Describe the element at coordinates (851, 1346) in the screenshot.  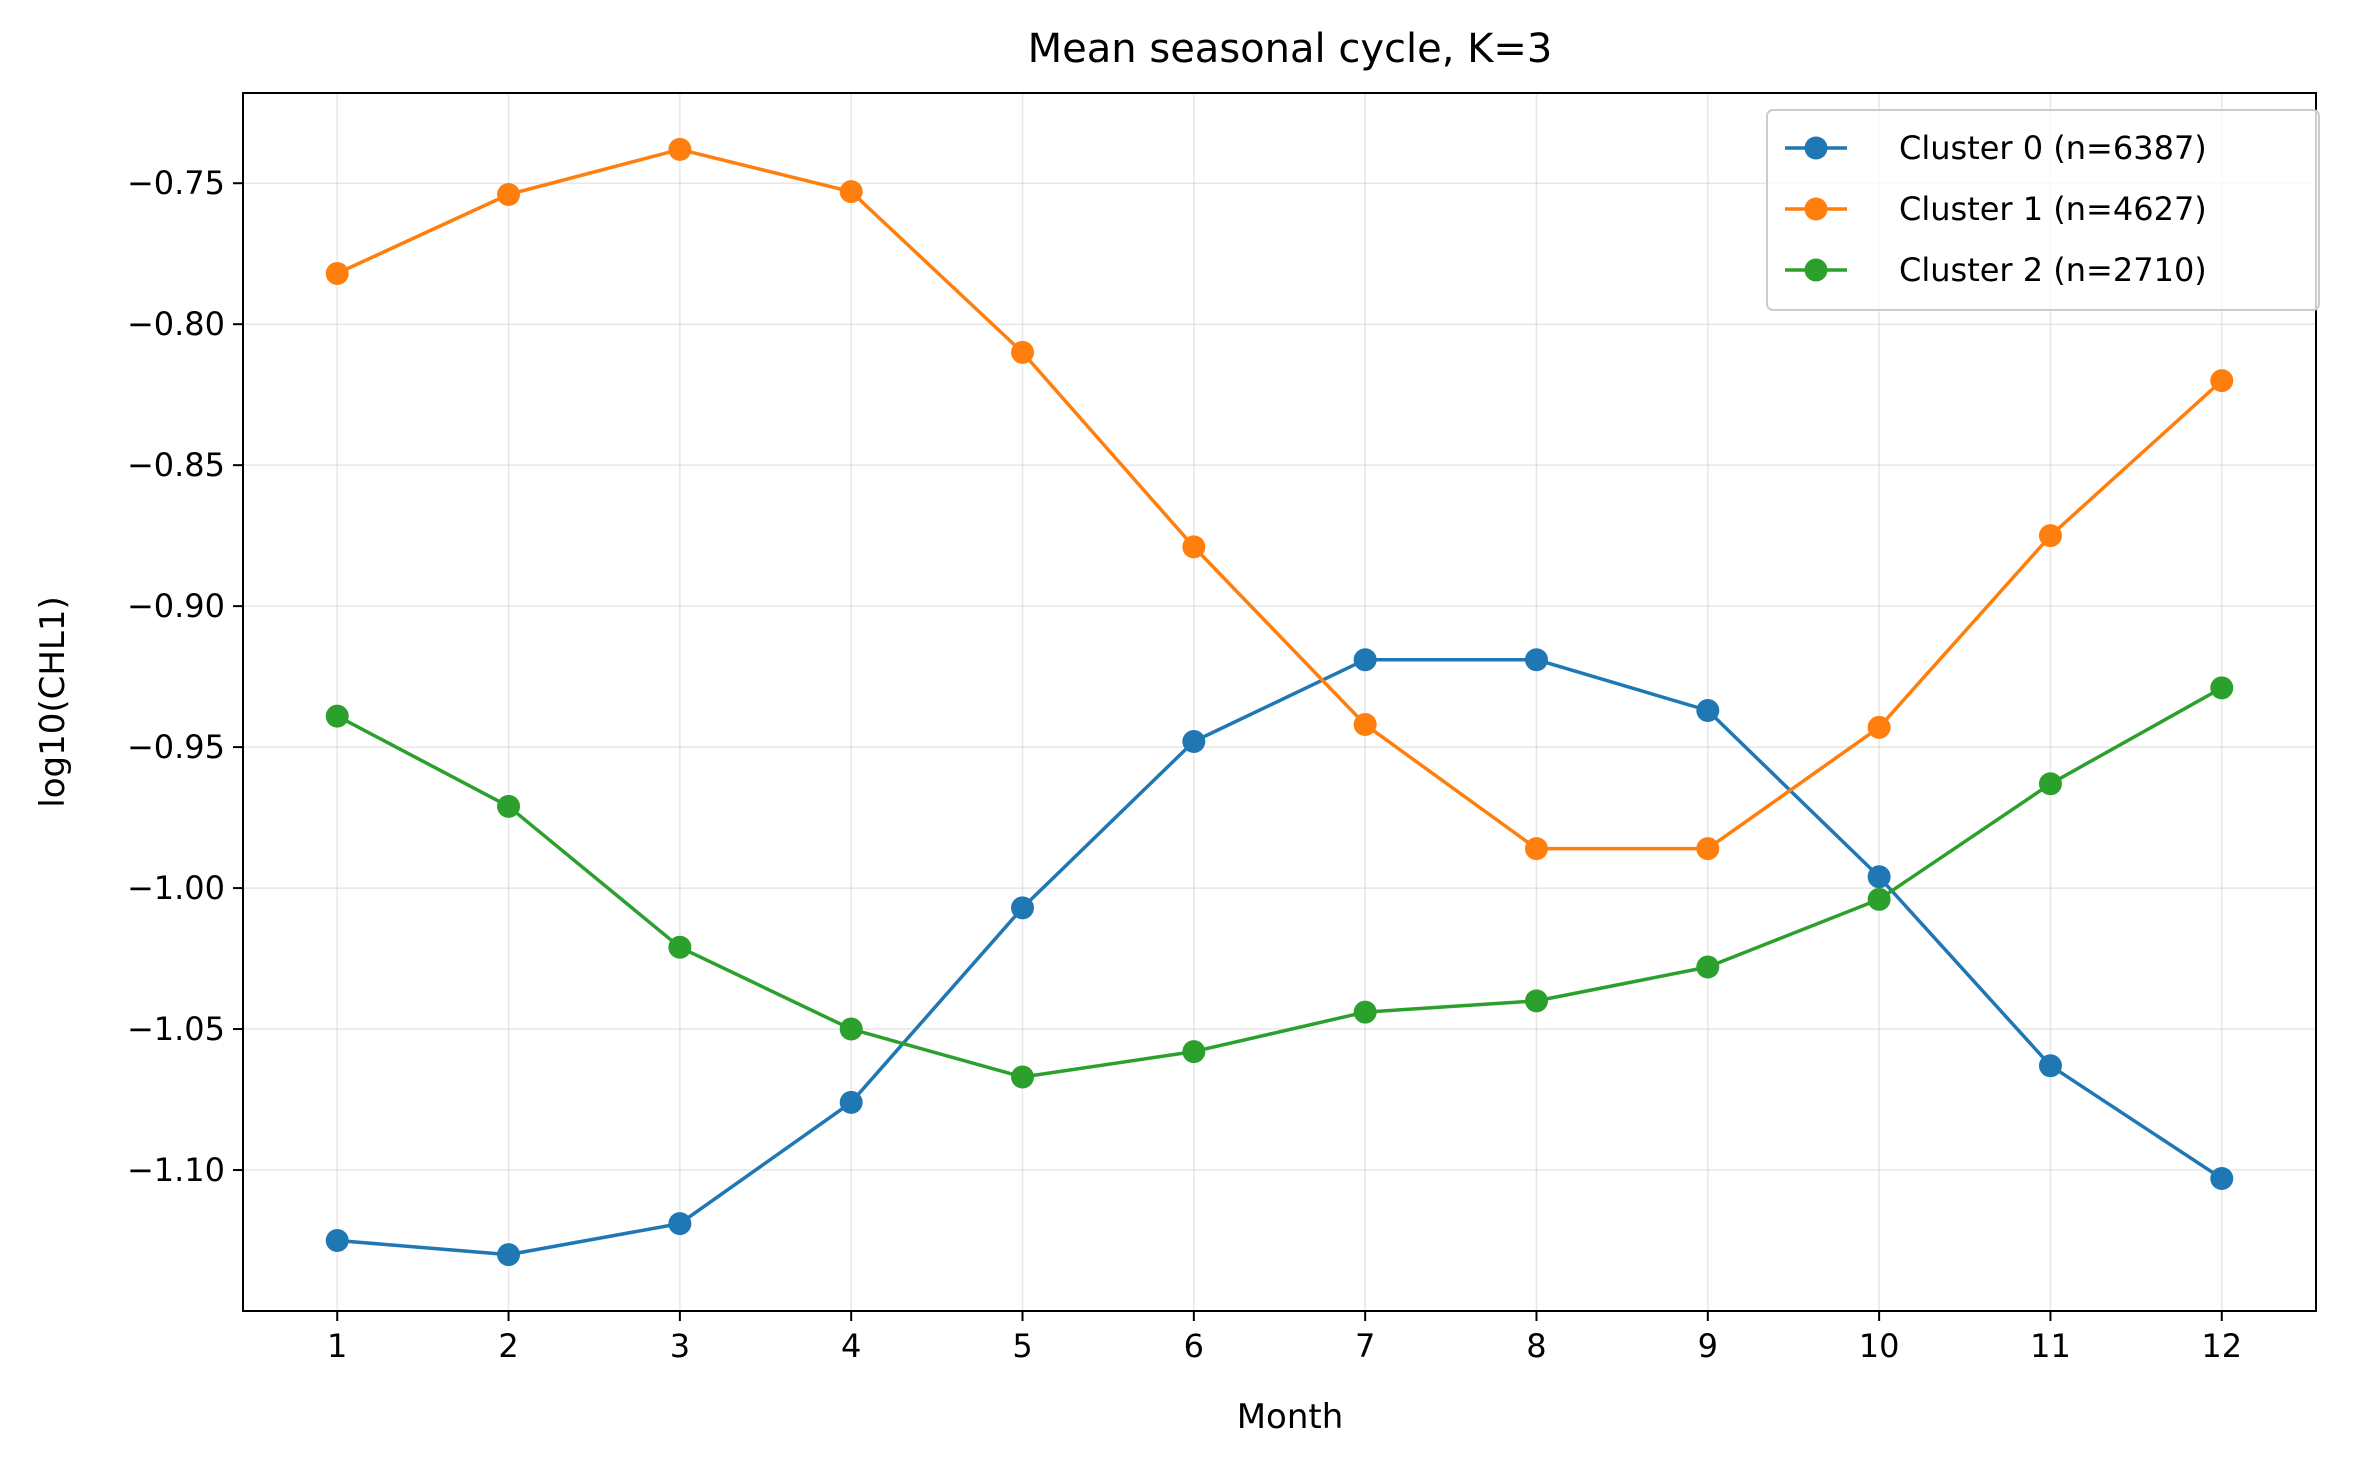
I see `x-tick-label: 4` at that location.